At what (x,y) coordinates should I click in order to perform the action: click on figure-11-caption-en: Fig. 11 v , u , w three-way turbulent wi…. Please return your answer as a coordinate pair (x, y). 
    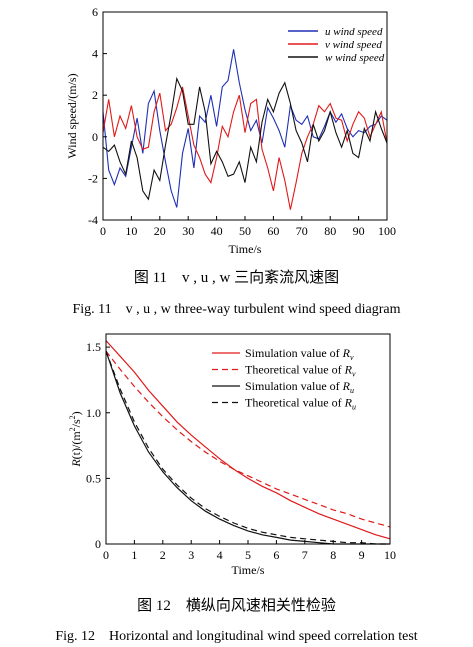
    Looking at the image, I should click on (236, 309).